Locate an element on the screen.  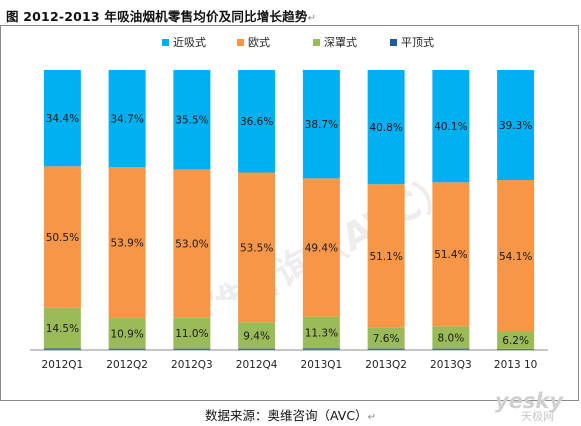
data-label-3-2: 53.5% is located at coordinates (256, 248).